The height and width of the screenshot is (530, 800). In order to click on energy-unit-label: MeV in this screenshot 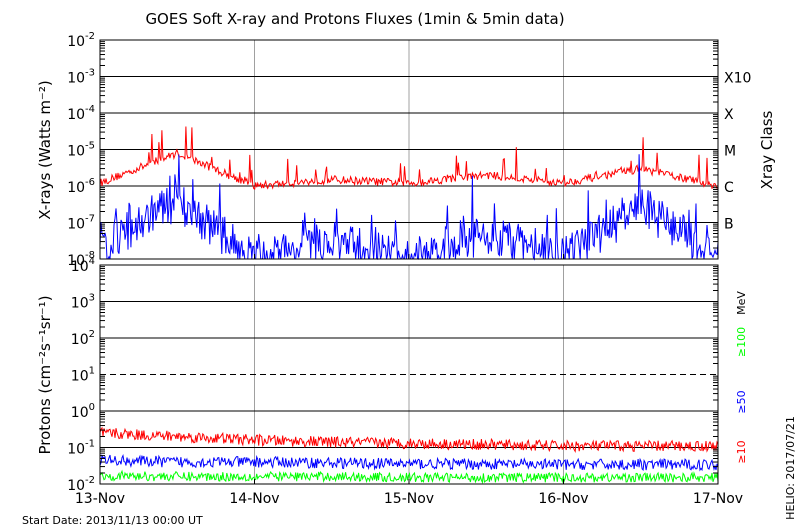, I will do `click(741, 303)`.